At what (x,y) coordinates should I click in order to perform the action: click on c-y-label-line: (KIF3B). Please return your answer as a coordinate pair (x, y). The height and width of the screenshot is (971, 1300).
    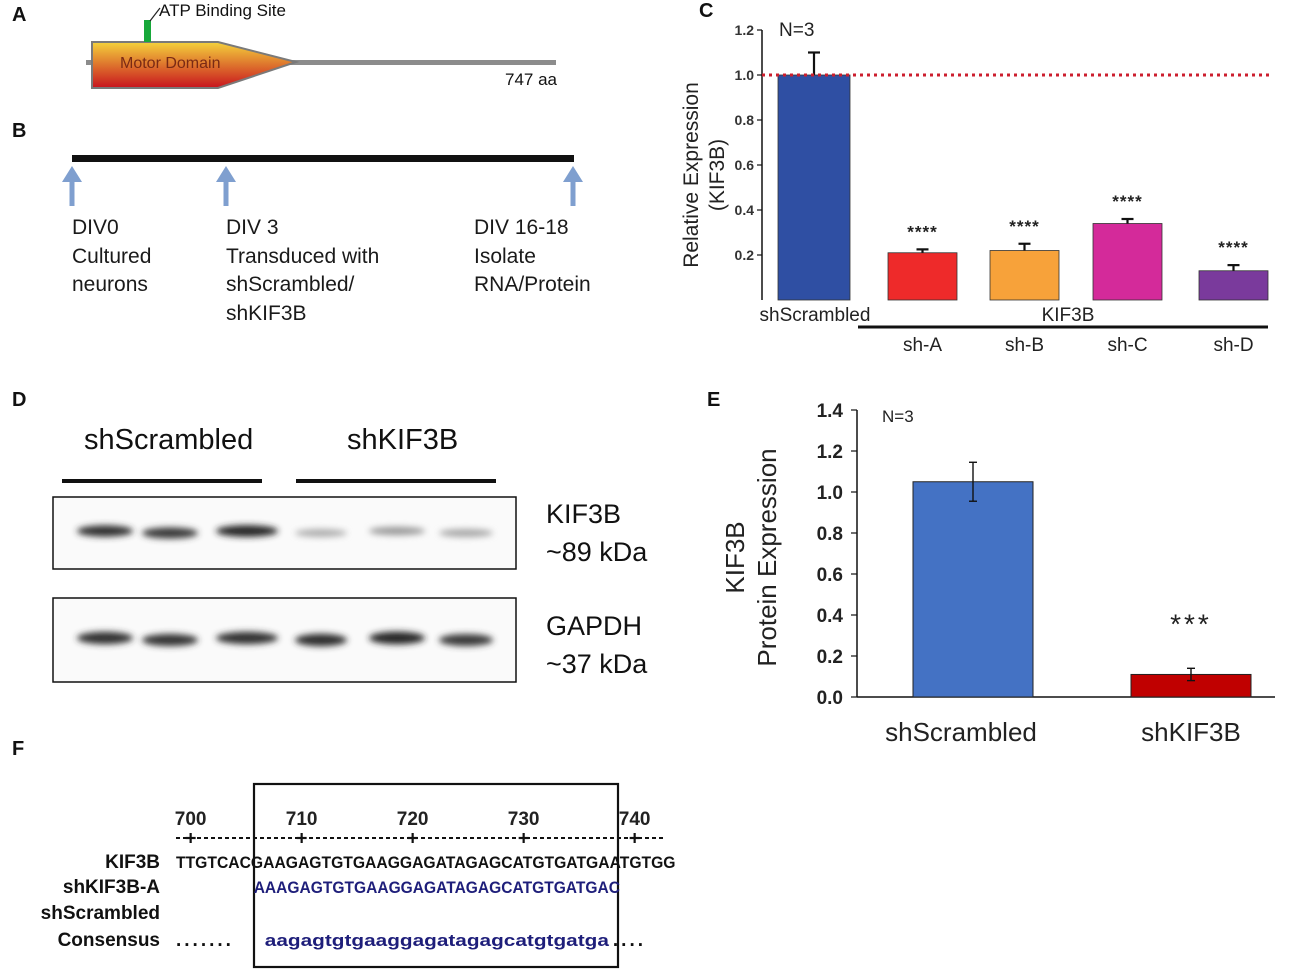
    Looking at the image, I should click on (717, 175).